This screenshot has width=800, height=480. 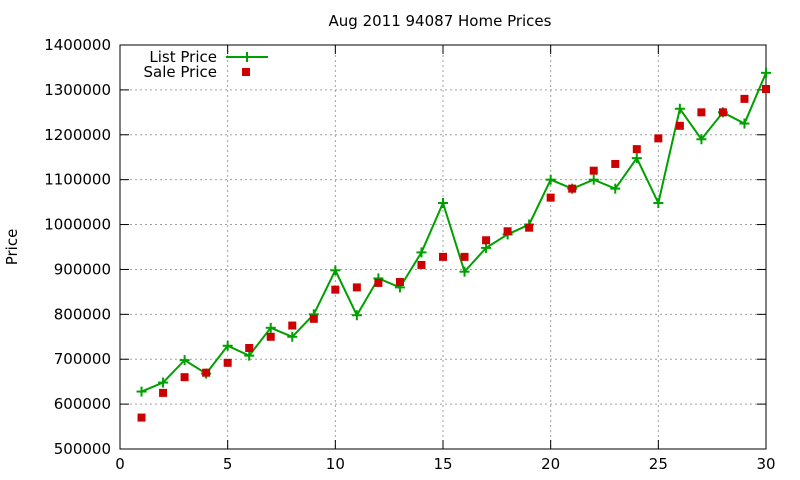 I want to click on y-tick-label: 1100000, so click(x=77, y=180).